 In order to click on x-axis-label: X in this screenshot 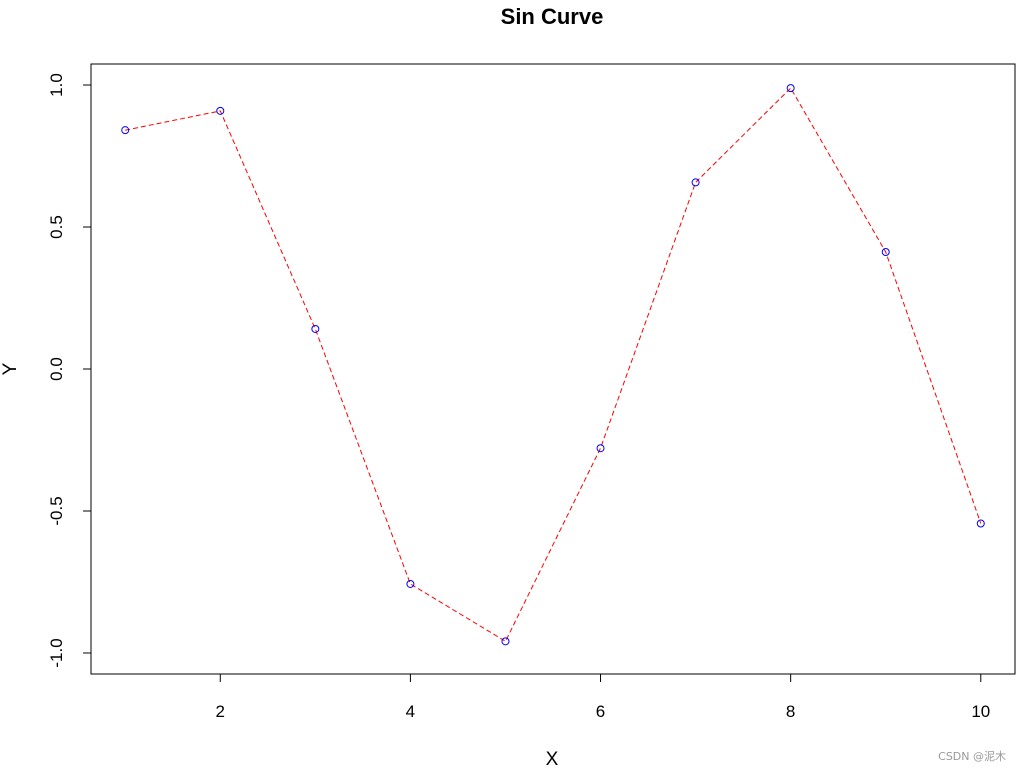, I will do `click(552, 759)`.